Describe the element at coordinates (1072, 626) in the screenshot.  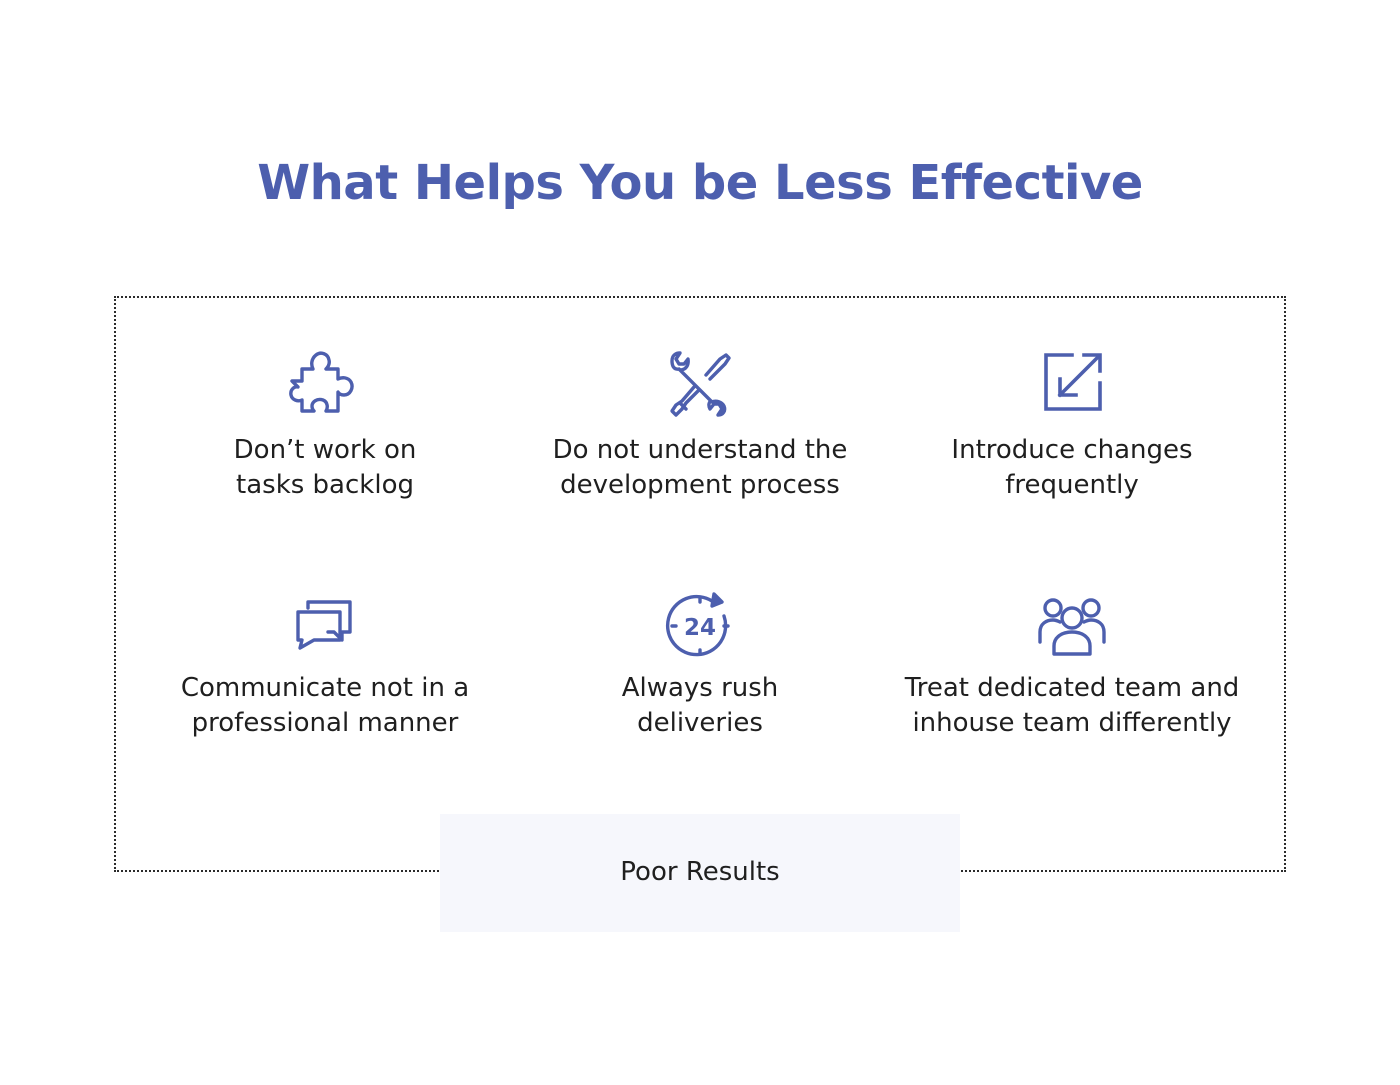
I see `team-icon` at that location.